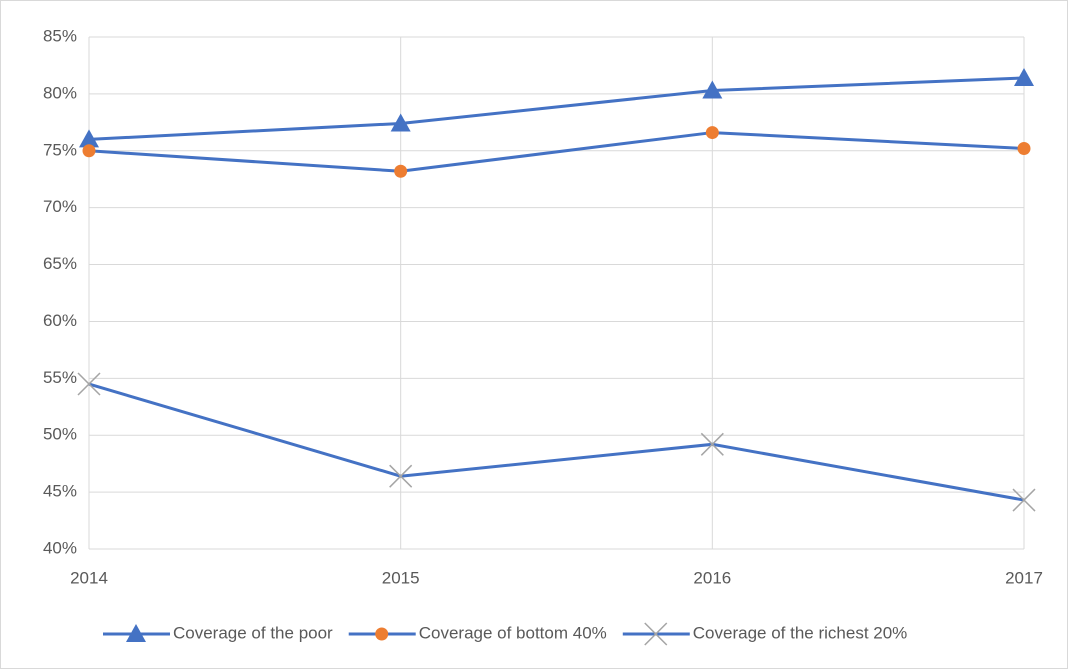 This screenshot has height=669, width=1068. I want to click on y-tick-label: 65%, so click(60, 263).